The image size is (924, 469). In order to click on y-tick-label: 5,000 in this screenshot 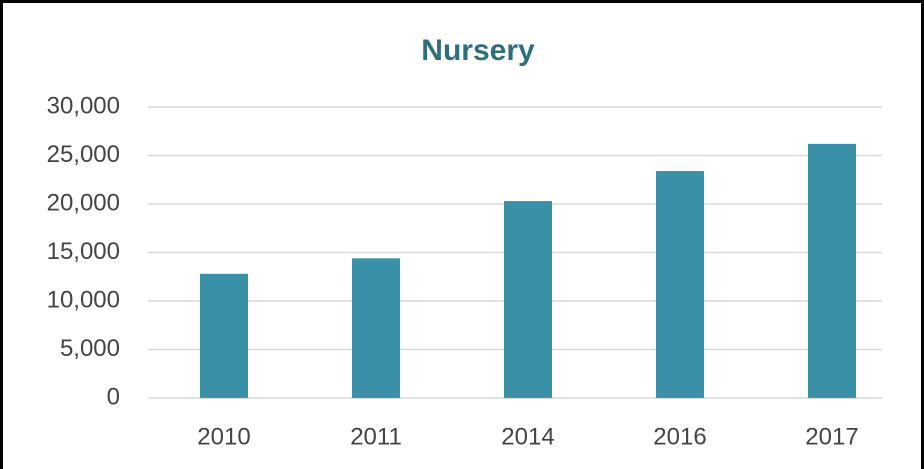, I will do `click(90, 348)`.